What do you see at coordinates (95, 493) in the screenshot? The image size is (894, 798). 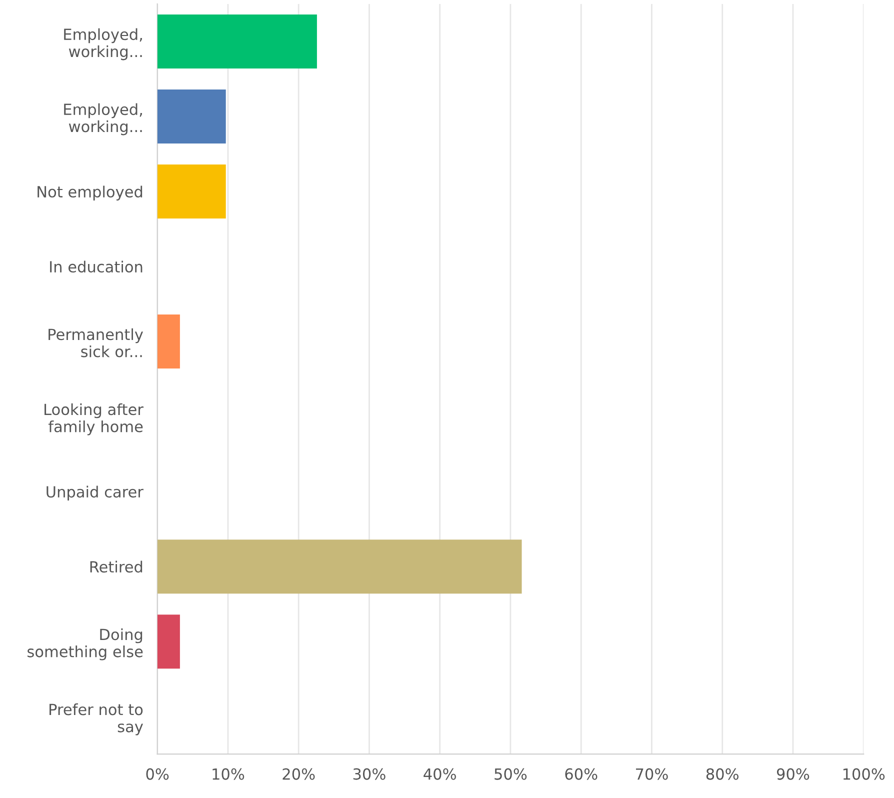 I see `y-tick-label: Unpaid carer` at bounding box center [95, 493].